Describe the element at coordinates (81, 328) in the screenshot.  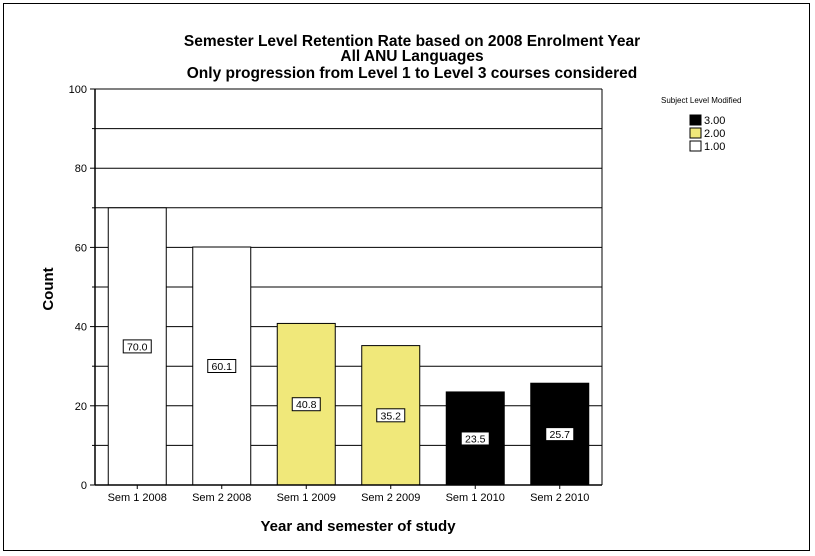
I see `y-tick-label: 40` at that location.